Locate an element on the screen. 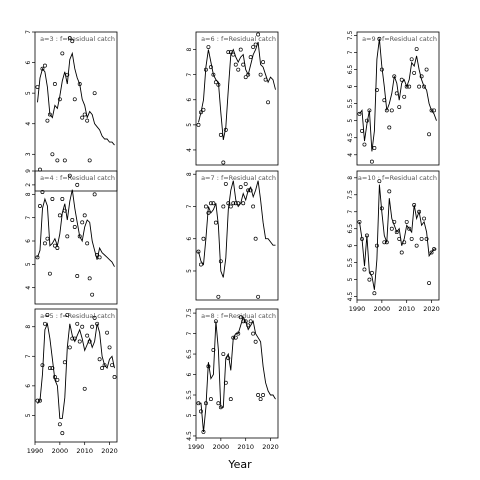  panel-1: a=3 : f=Residual catch 2 3 4 5 6 7 is located at coordinates (71, 111).